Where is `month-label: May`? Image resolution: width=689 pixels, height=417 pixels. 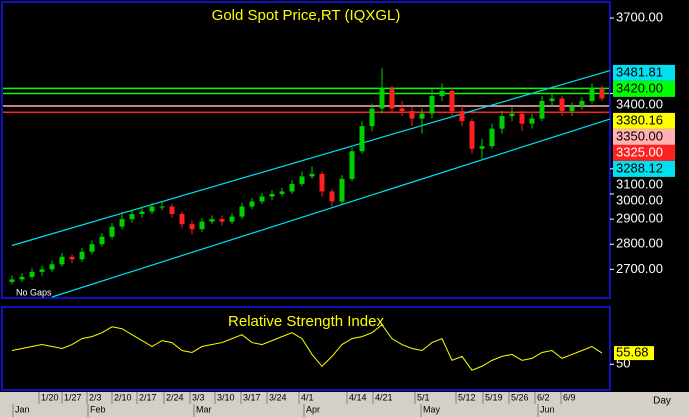 month-label: May is located at coordinates (432, 409).